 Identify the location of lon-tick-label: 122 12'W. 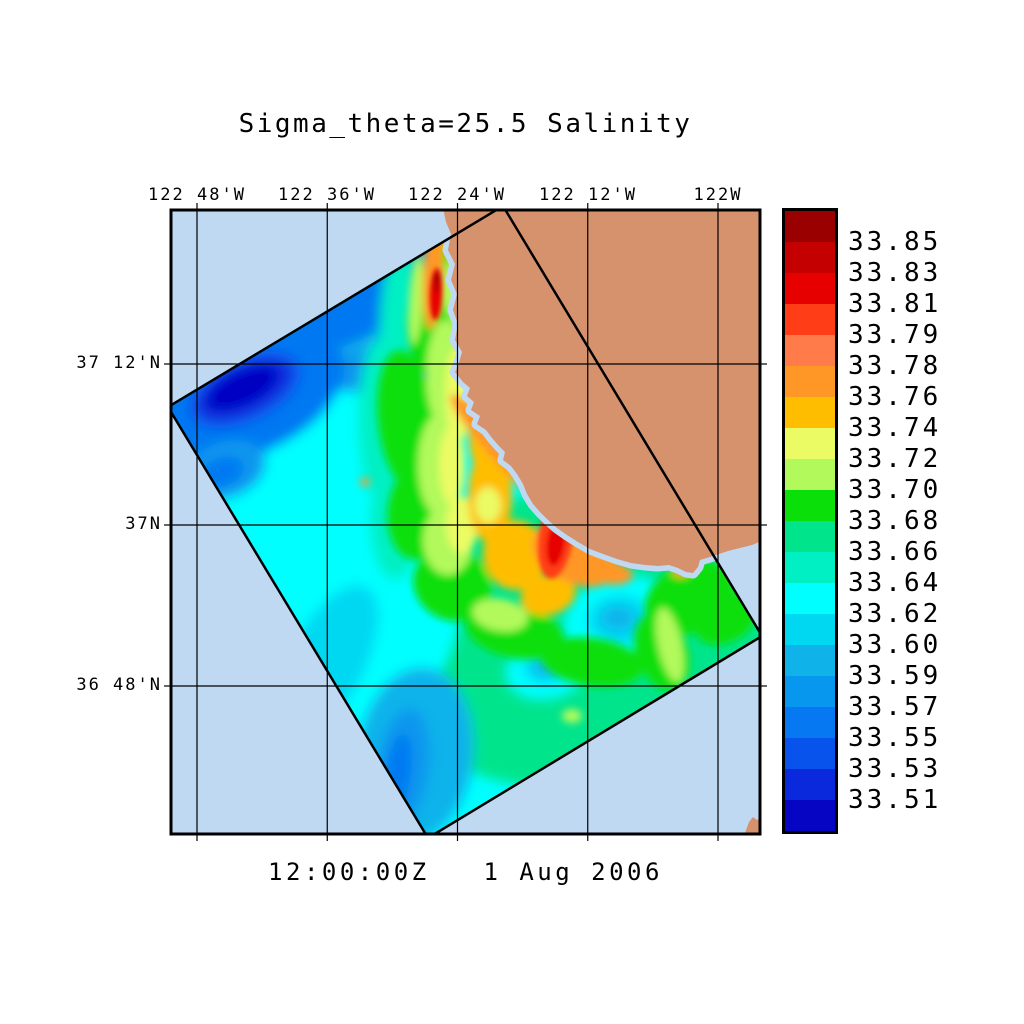
(588, 195).